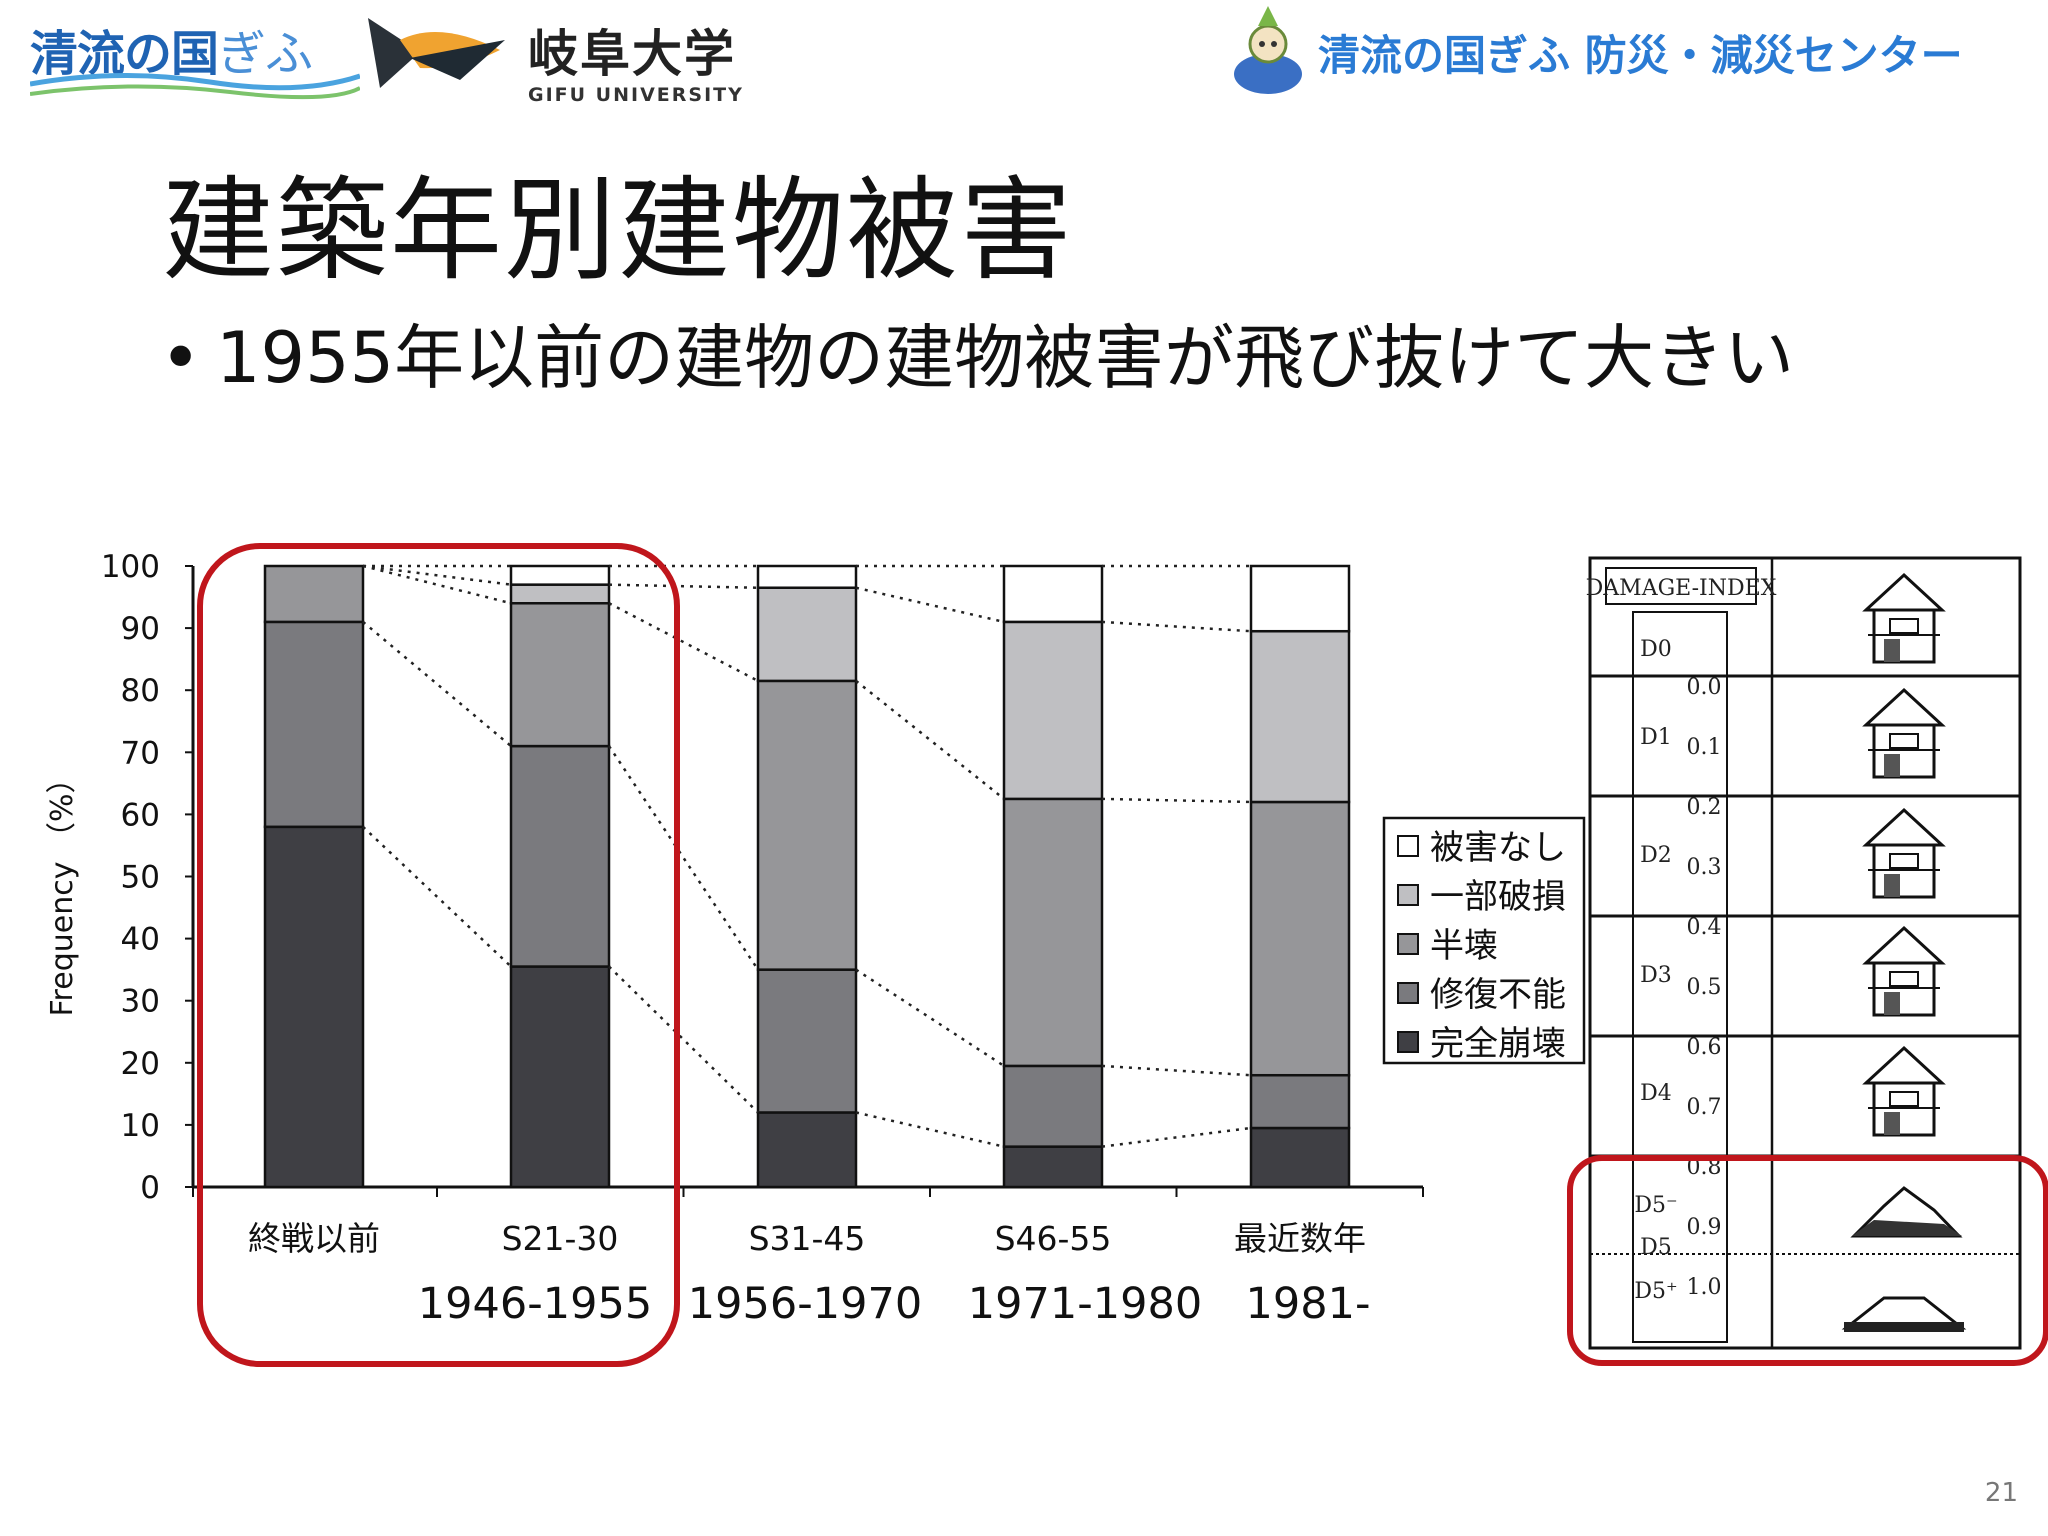  Describe the element at coordinates (1704, 807) in the screenshot. I see `damage-scale-value: 0.2` at that location.